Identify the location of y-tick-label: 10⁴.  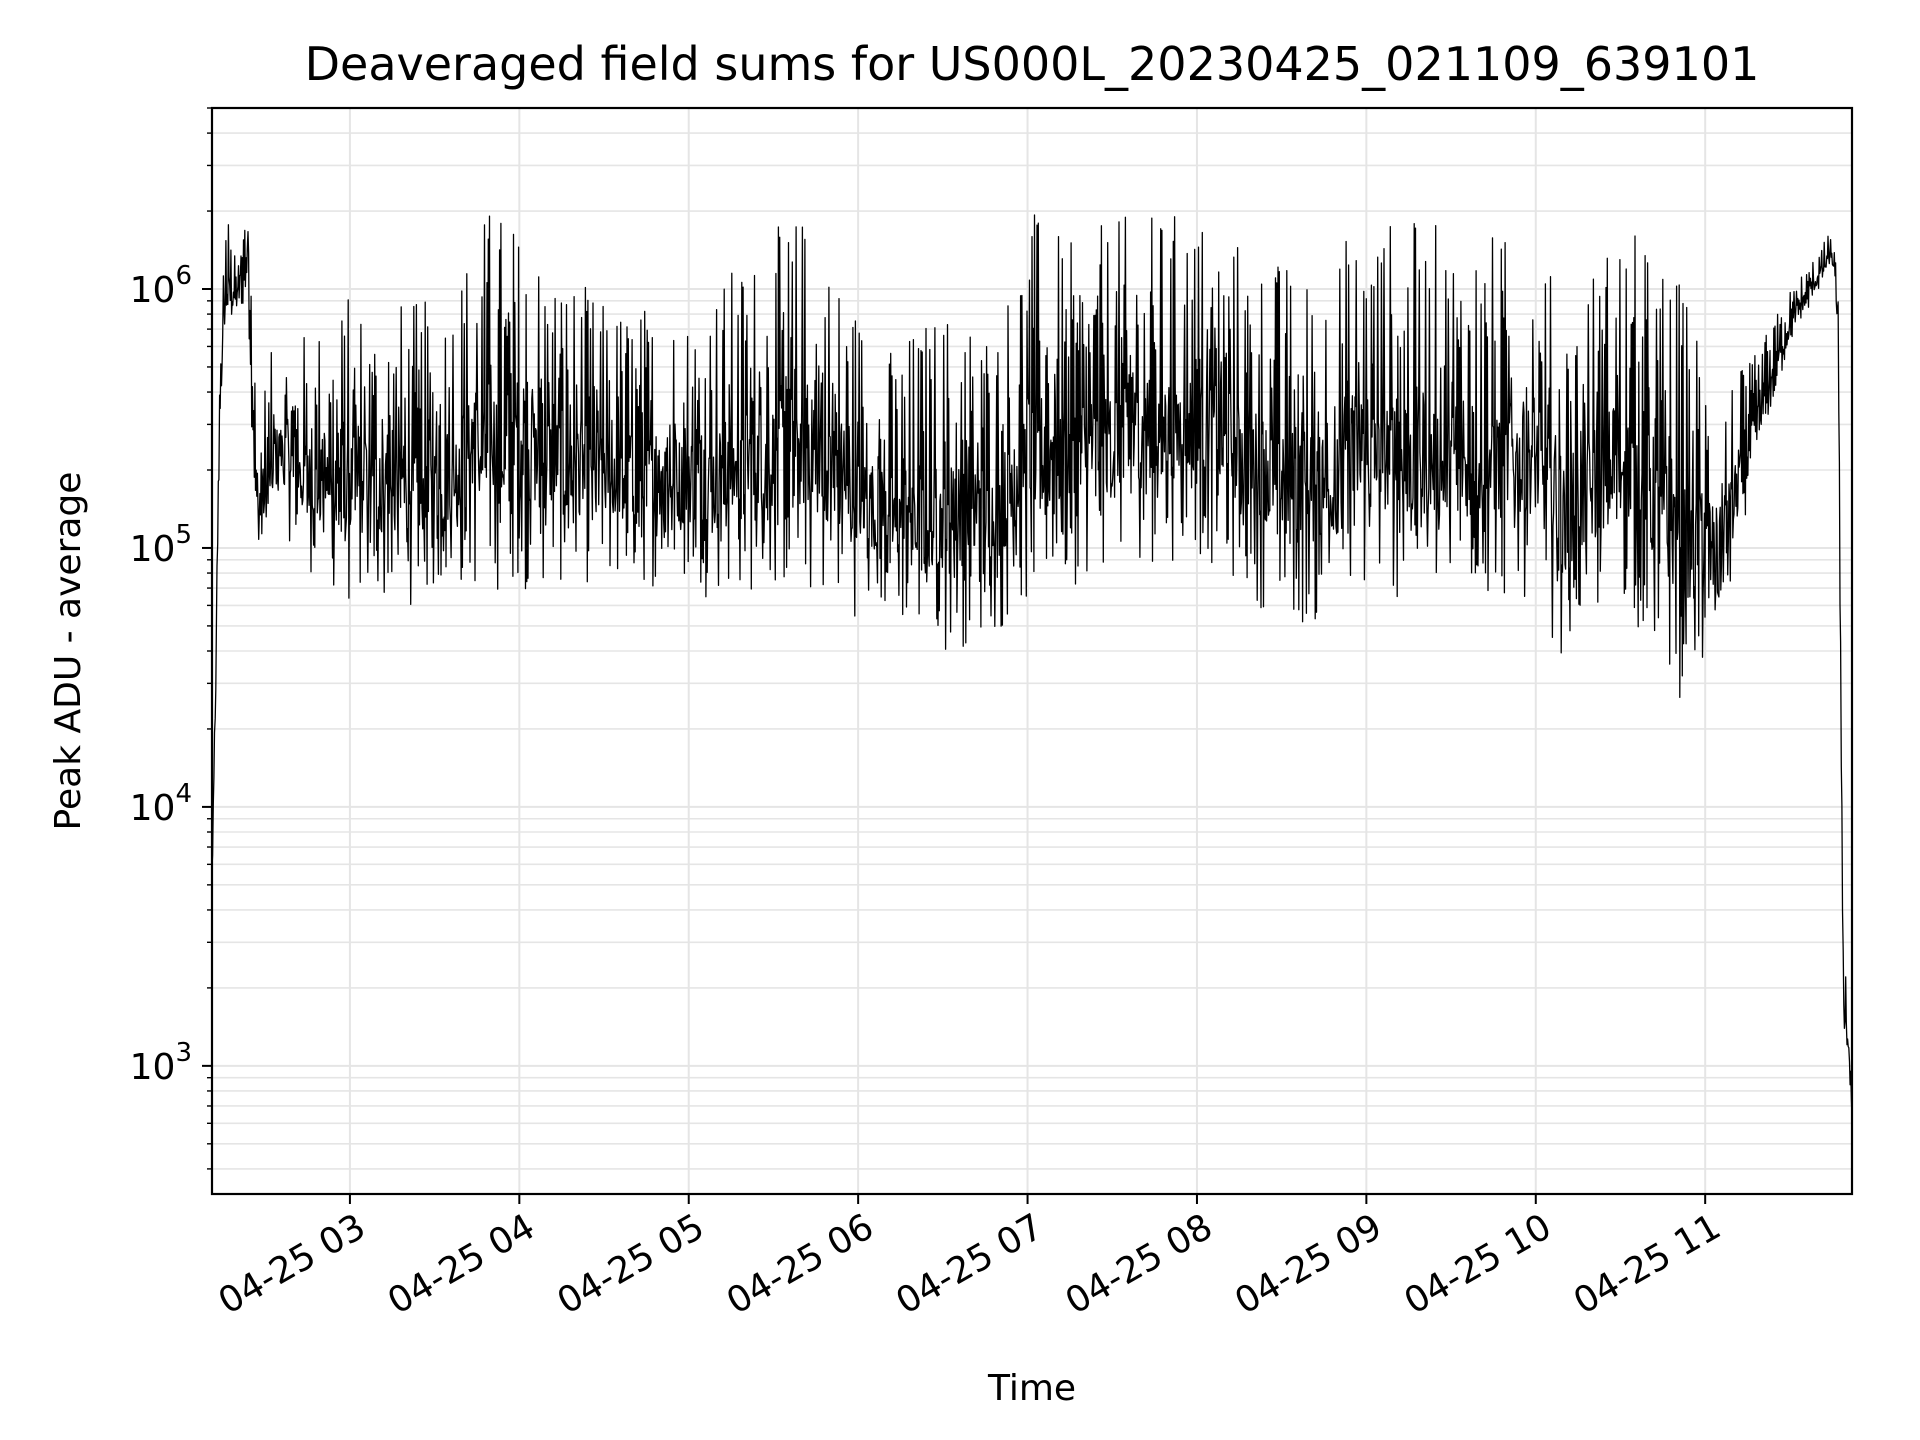
(161, 804).